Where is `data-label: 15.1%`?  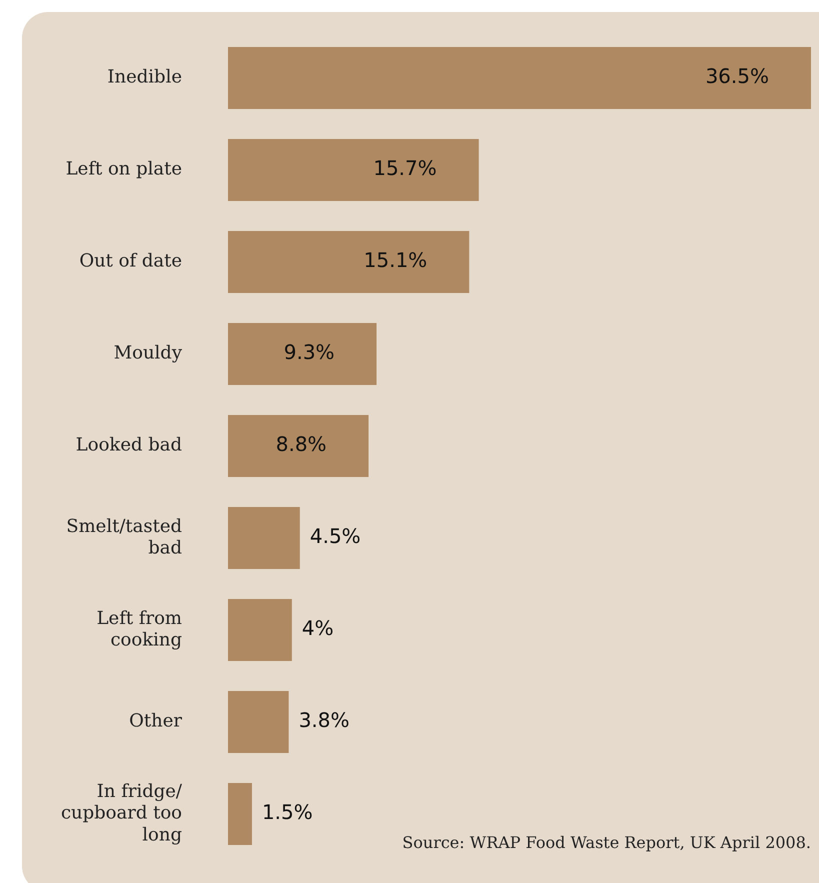 data-label: 15.1% is located at coordinates (396, 260).